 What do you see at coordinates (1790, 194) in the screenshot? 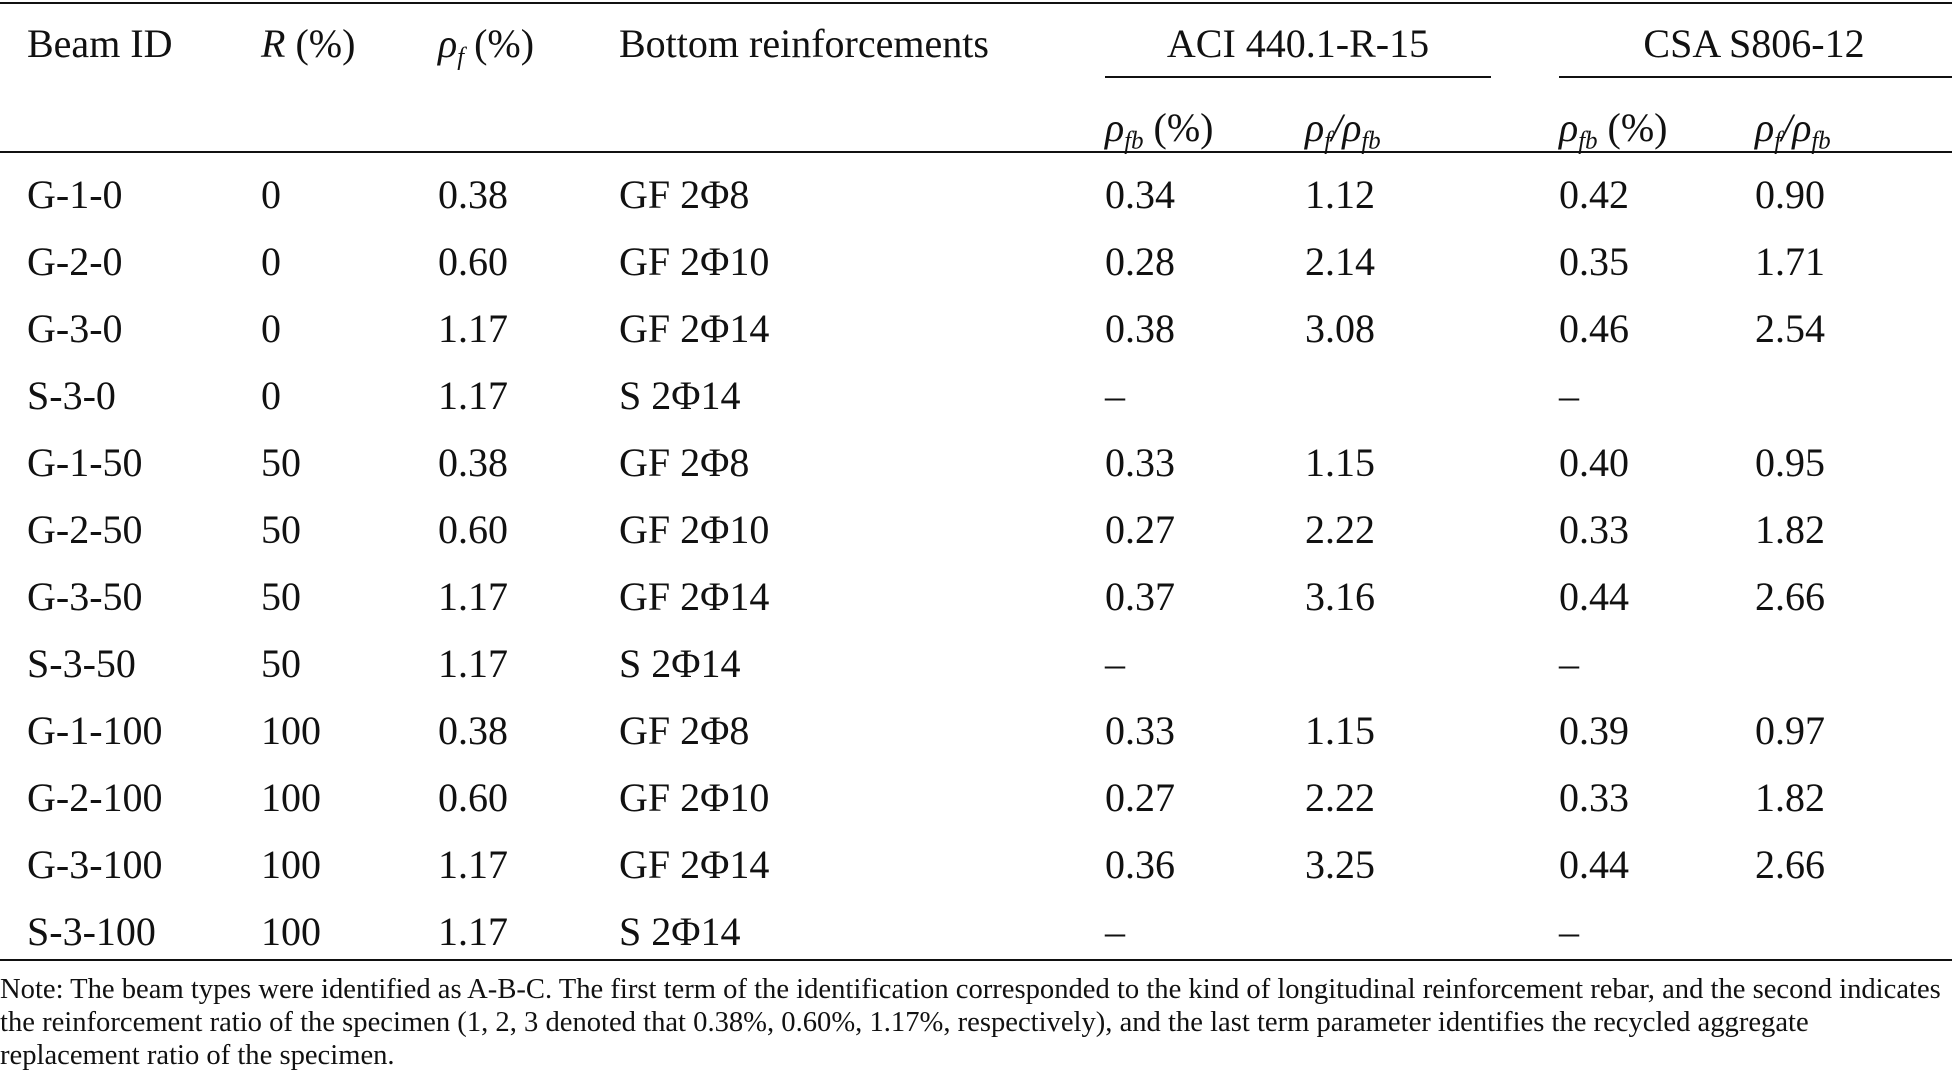
I see `table-cell: 0.90` at bounding box center [1790, 194].